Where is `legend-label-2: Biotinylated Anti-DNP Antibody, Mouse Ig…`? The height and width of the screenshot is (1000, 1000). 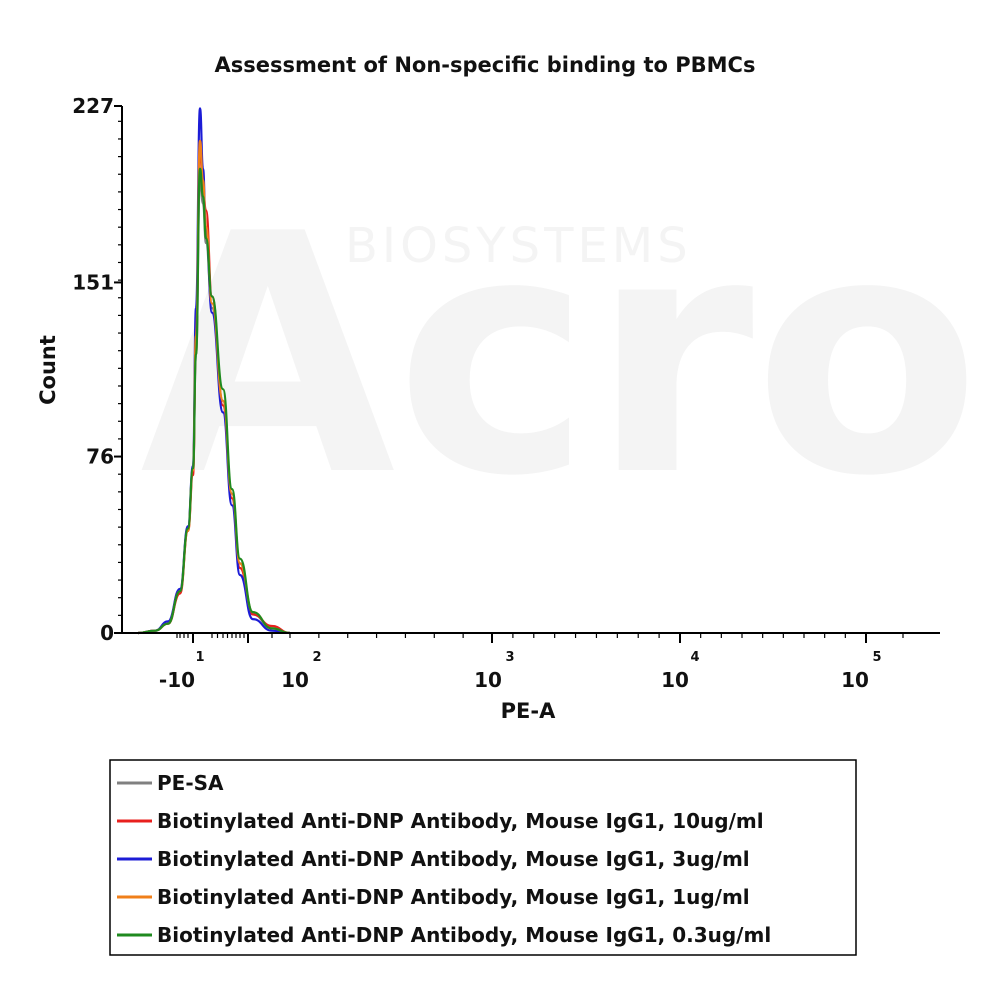 legend-label-2: Biotinylated Anti-DNP Antibody, Mouse Ig… is located at coordinates (453, 859).